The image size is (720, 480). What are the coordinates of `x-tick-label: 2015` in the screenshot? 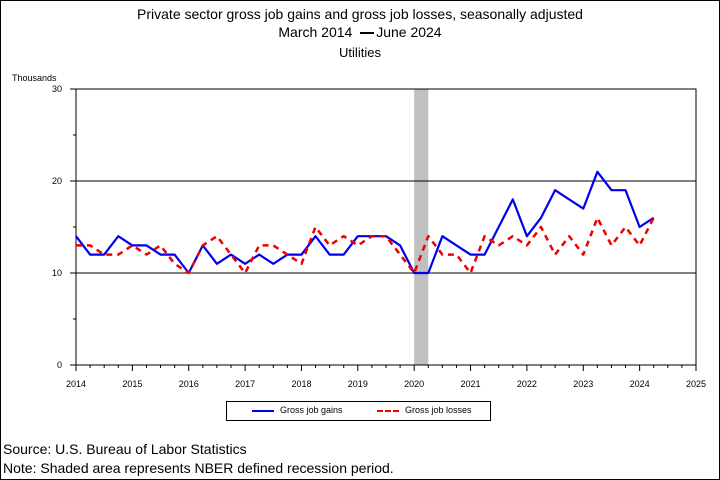 It's located at (132, 384).